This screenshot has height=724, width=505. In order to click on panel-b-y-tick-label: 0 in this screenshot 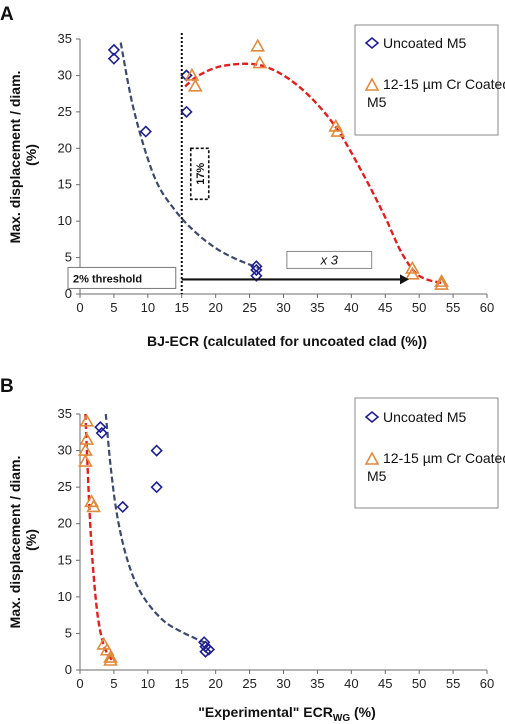, I will do `click(68, 669)`.